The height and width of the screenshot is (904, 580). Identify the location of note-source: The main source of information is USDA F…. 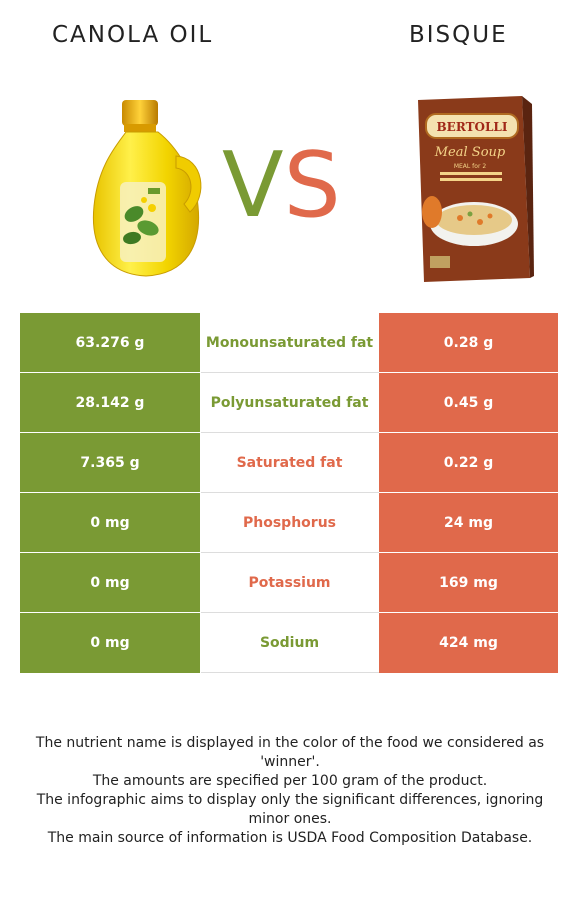
(290, 838).